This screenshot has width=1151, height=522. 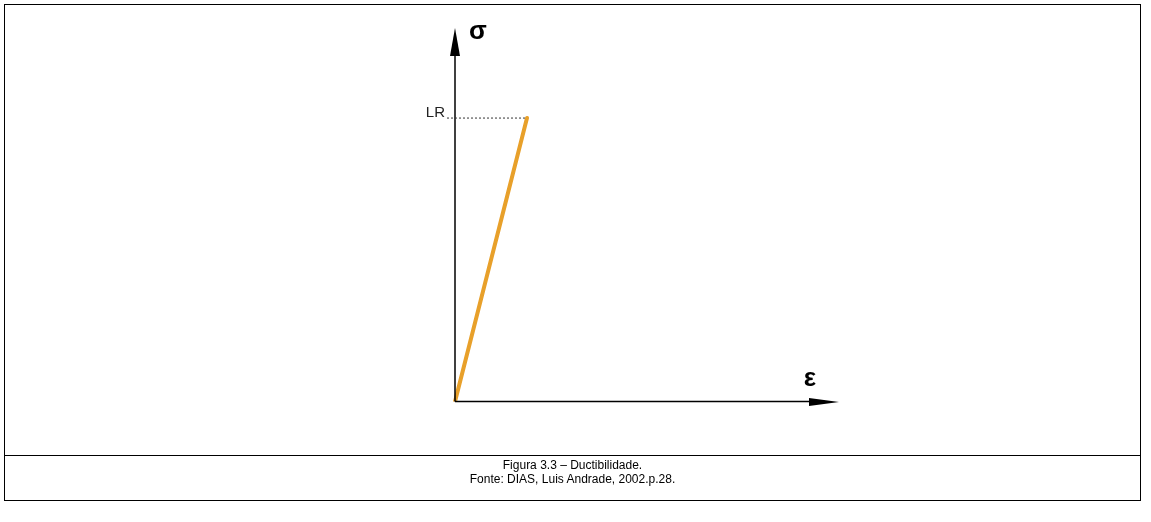 What do you see at coordinates (478, 30) in the screenshot?
I see `y-axis-title: σ` at bounding box center [478, 30].